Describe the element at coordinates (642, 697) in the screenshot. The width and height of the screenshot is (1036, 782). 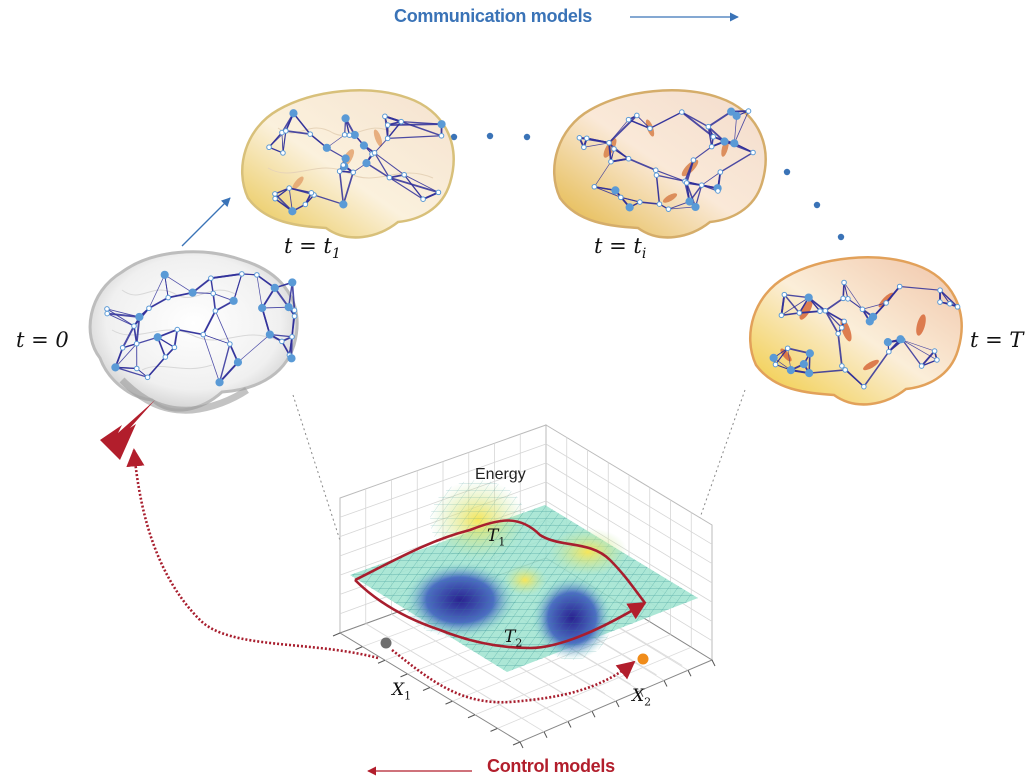
I see `x2-axis-label: X2` at that location.